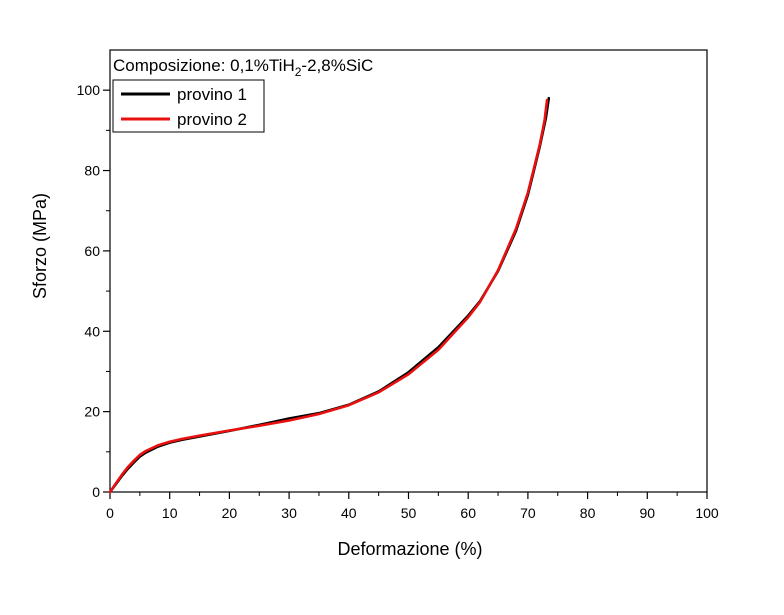  Describe the element at coordinates (337, 65) in the screenshot. I see `chart-title-suffix: -2,8%SiC` at that location.